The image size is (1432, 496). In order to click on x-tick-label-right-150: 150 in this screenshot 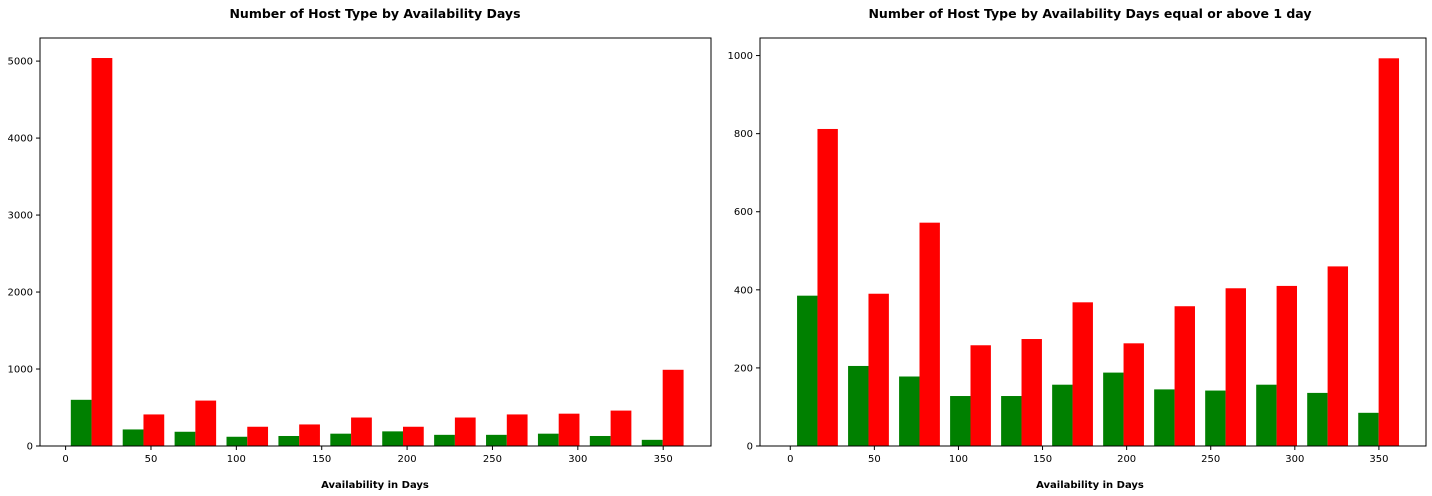, I will do `click(1042, 459)`.